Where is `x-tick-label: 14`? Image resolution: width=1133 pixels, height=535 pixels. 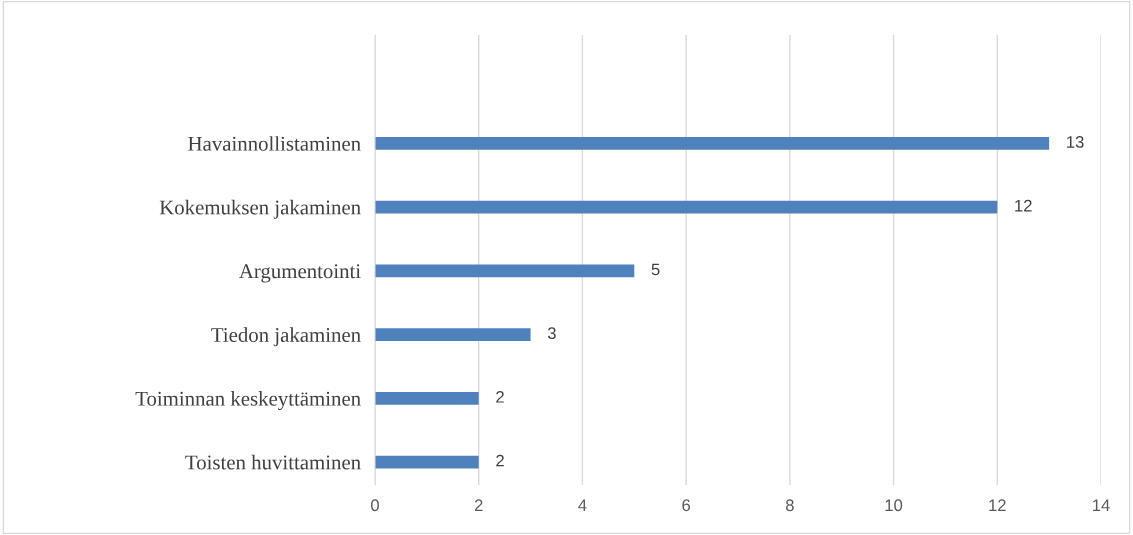
x-tick-label: 14 is located at coordinates (1101, 505).